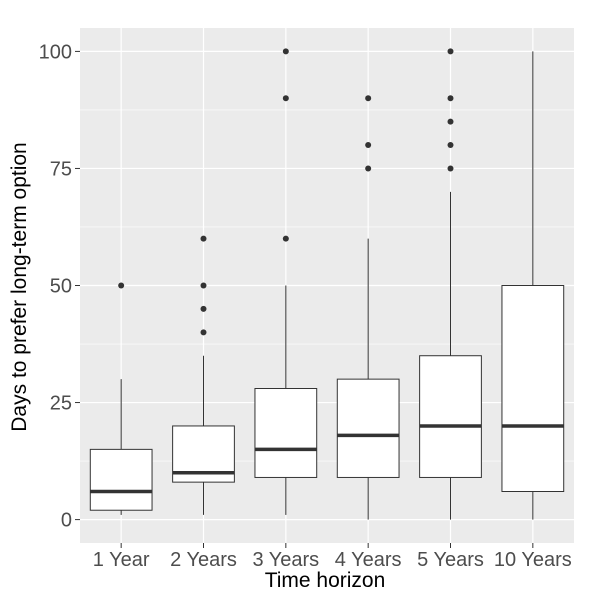 This screenshot has width=594, height=600. What do you see at coordinates (203, 560) in the screenshot?
I see `x-tick-label: 2 Years` at bounding box center [203, 560].